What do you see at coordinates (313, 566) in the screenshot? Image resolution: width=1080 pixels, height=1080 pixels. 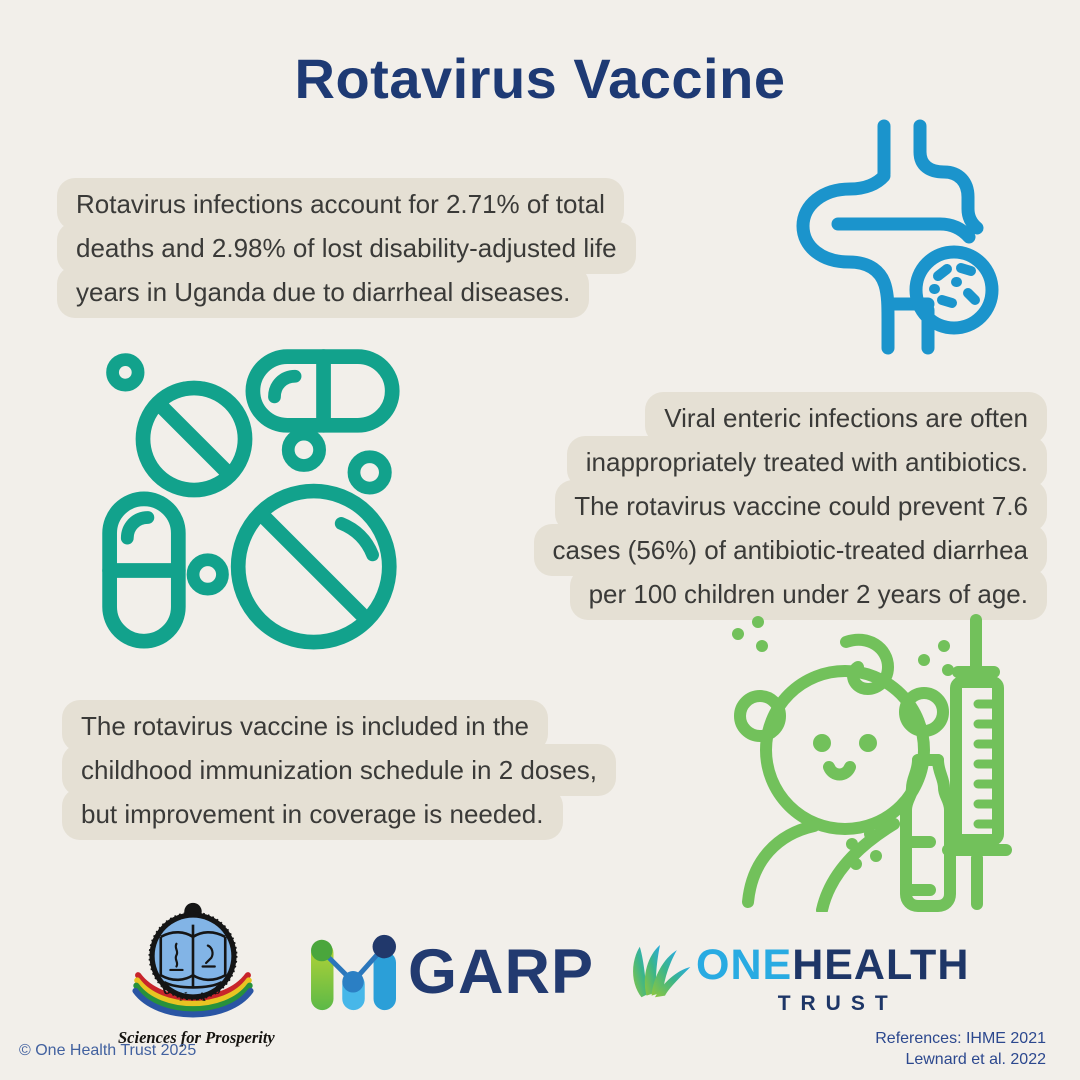 I see `tablet-banned-large` at bounding box center [313, 566].